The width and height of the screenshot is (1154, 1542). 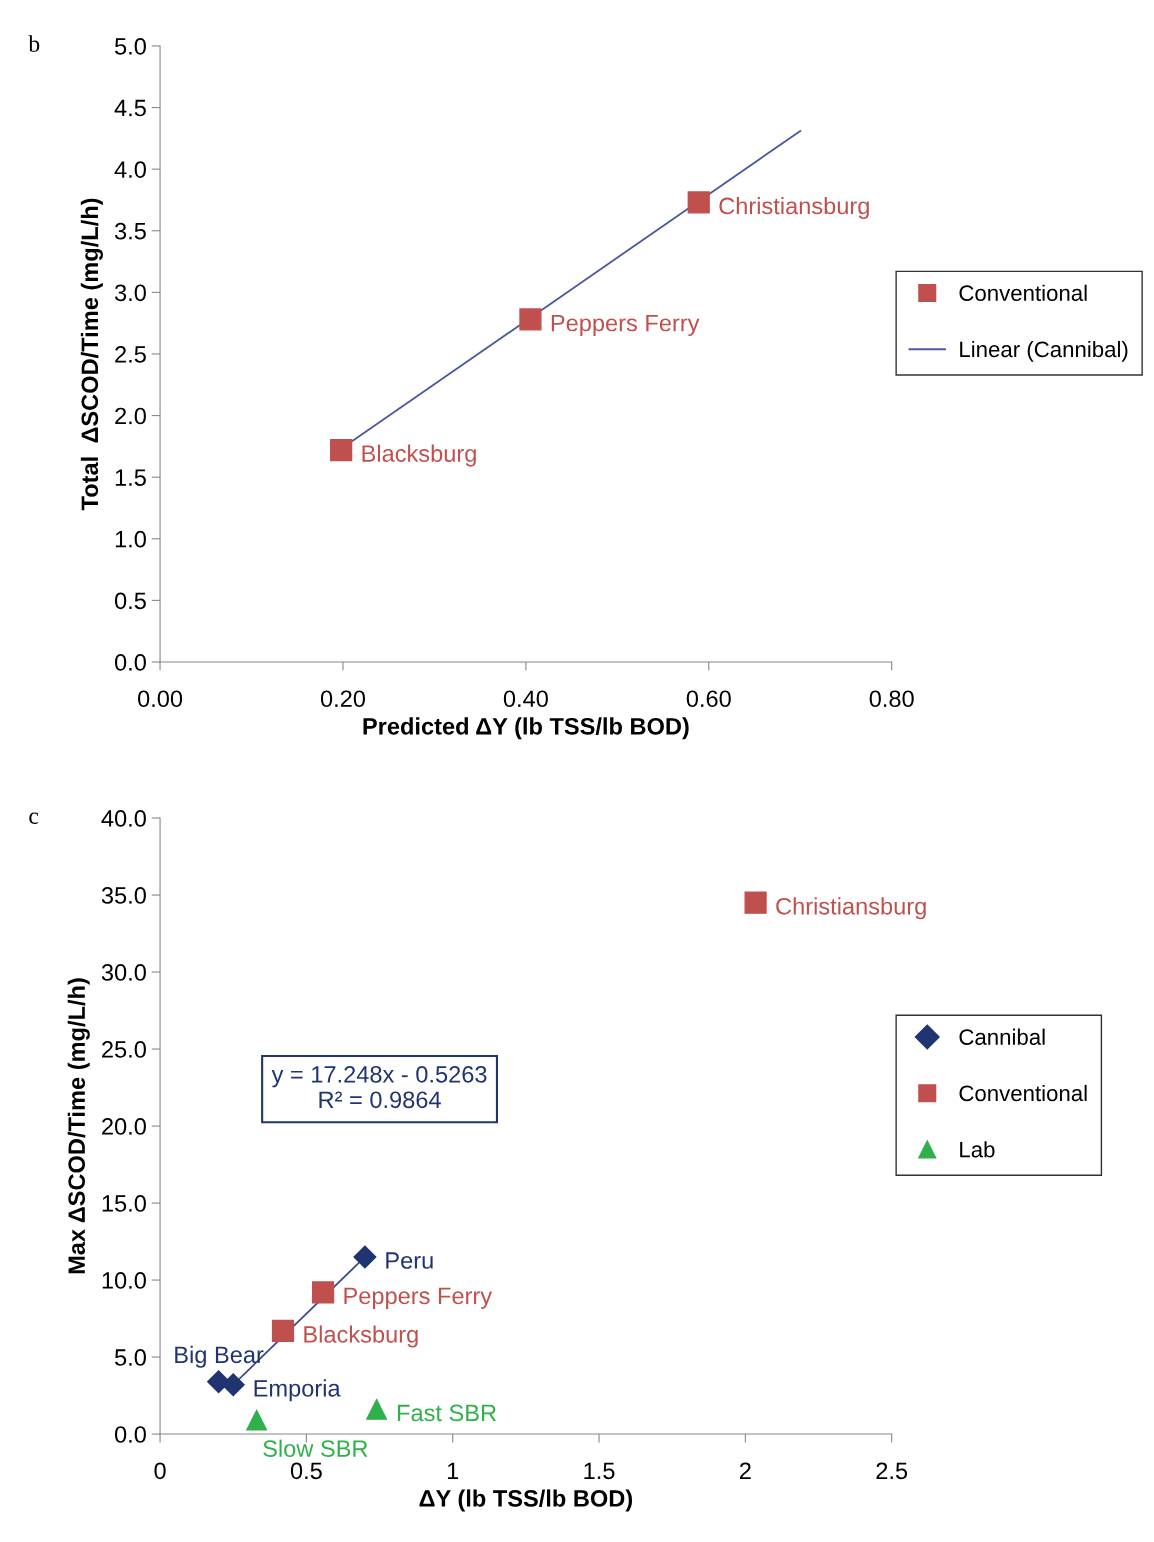 I want to click on y-tick-label: 4.5, so click(x=130, y=108).